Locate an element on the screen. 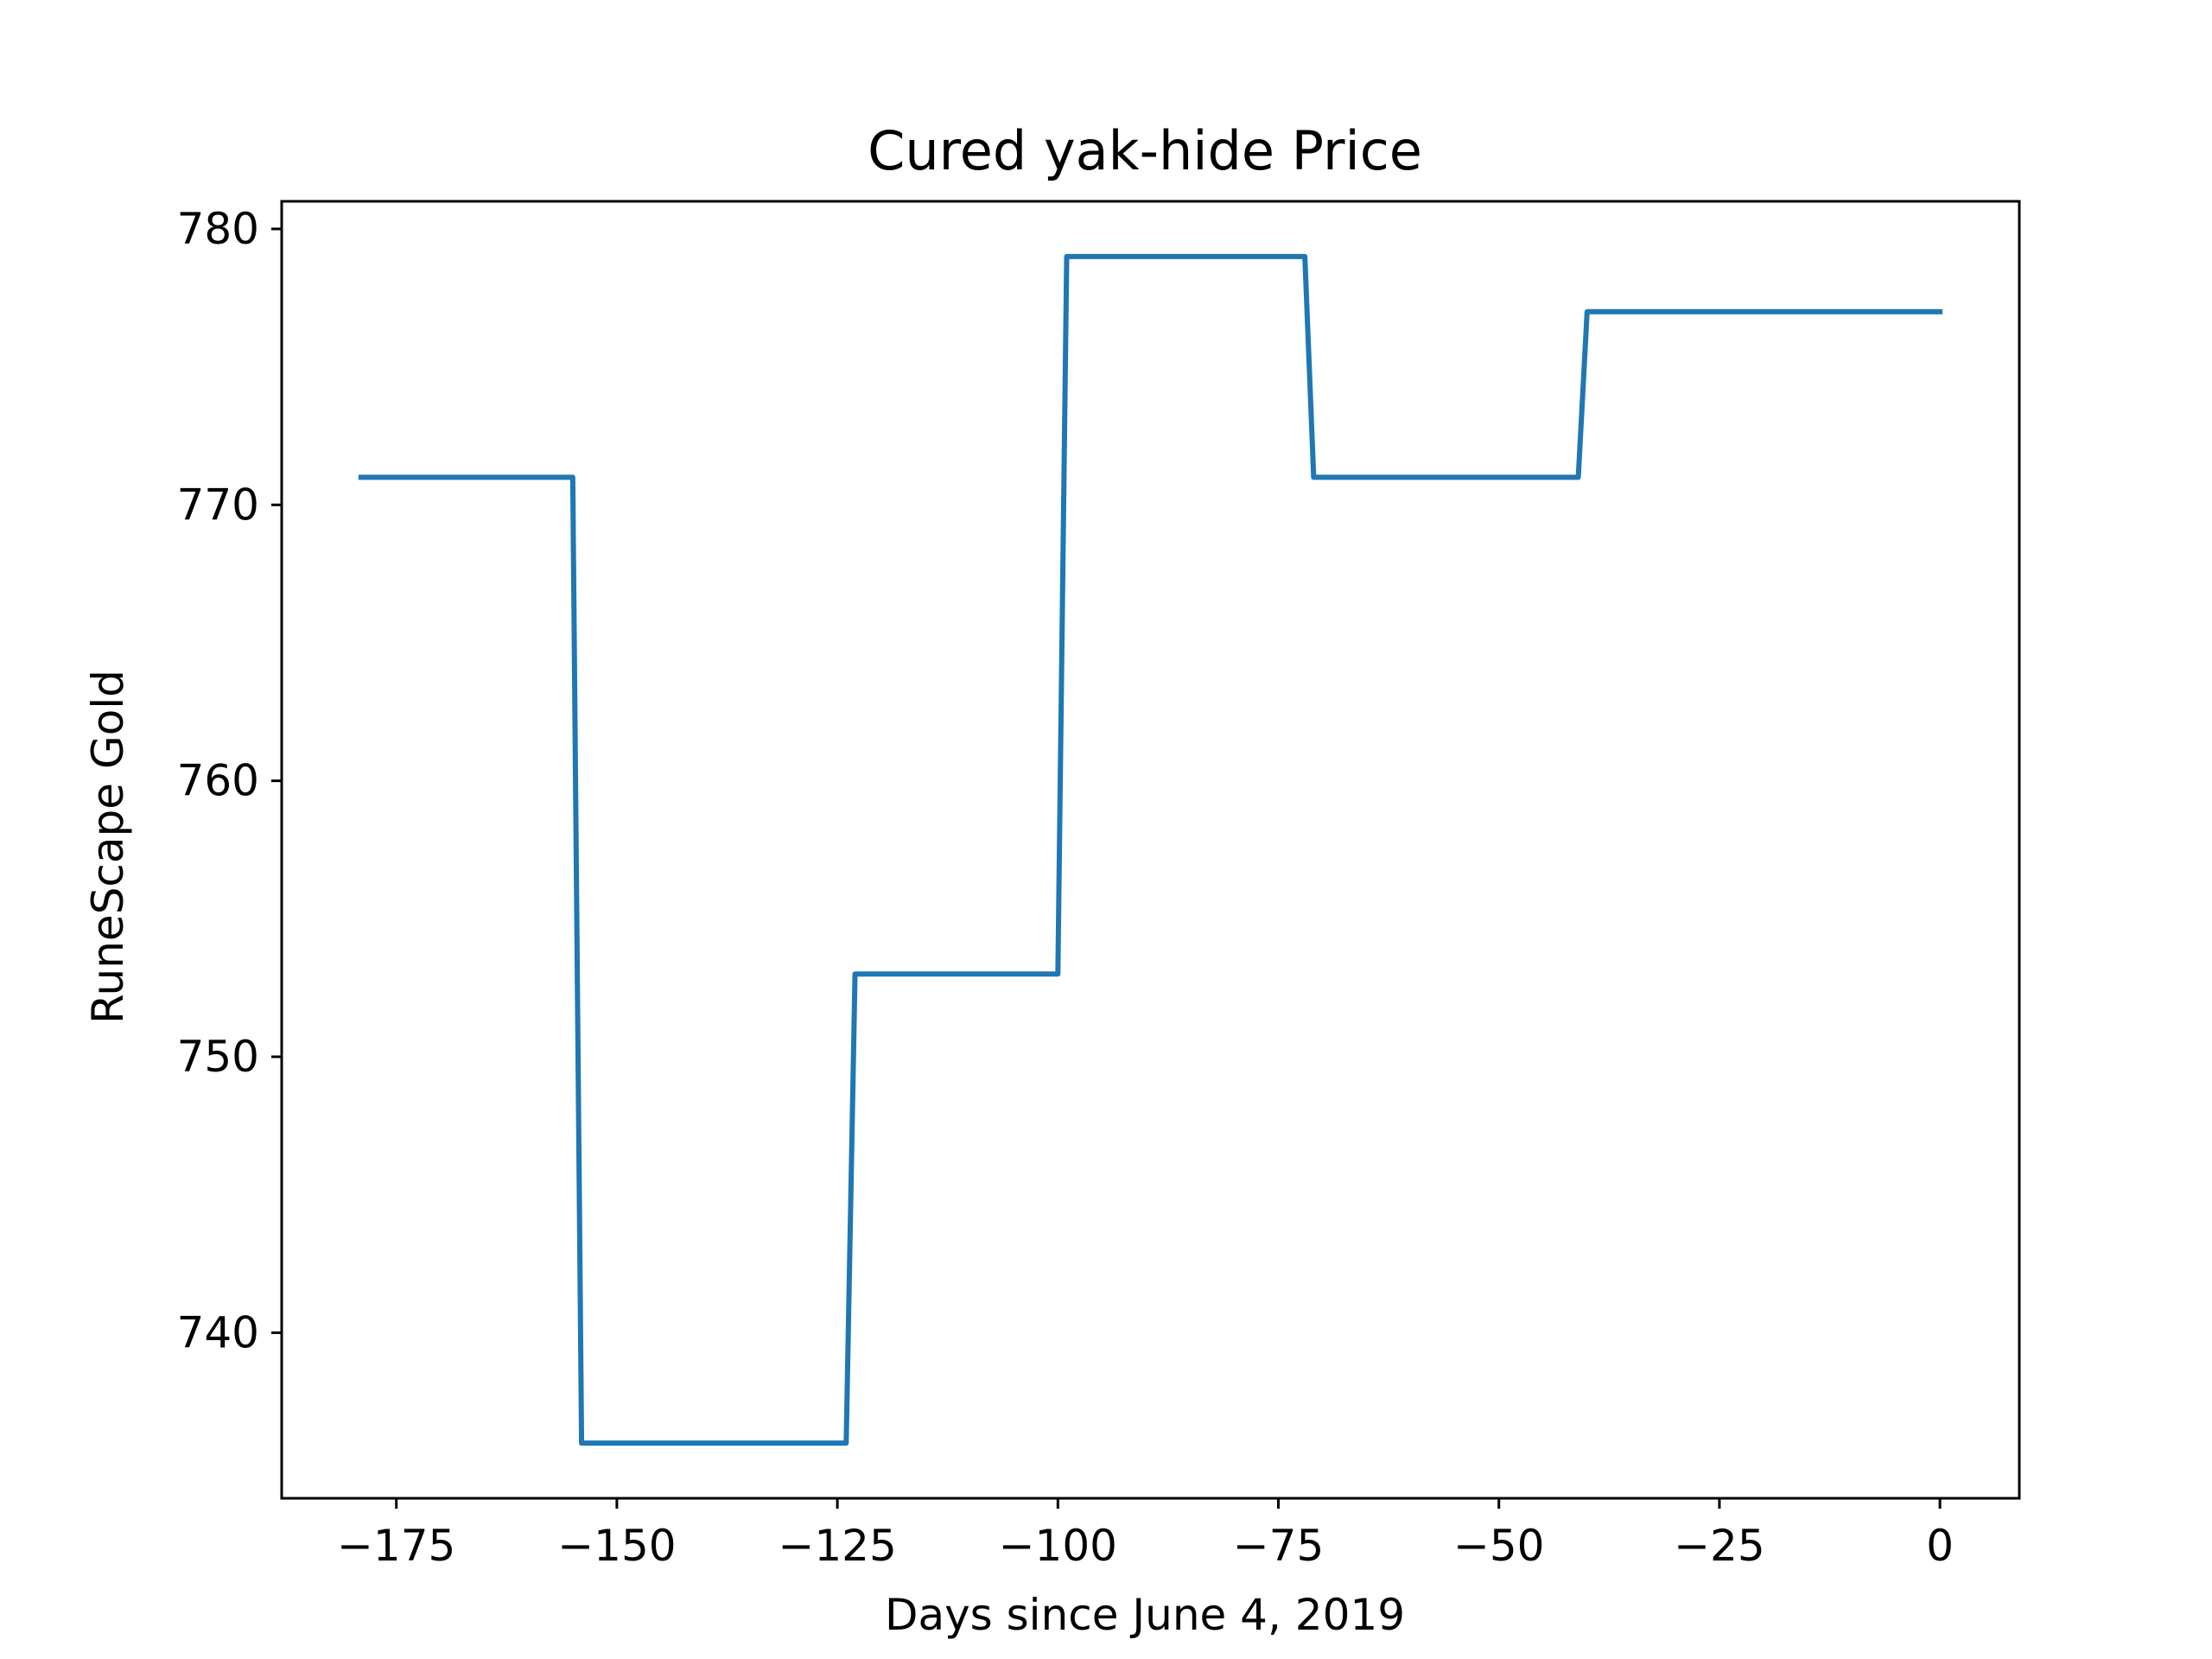 This screenshot has height=1659, width=2212. y-tick-label: 780 is located at coordinates (218, 229).